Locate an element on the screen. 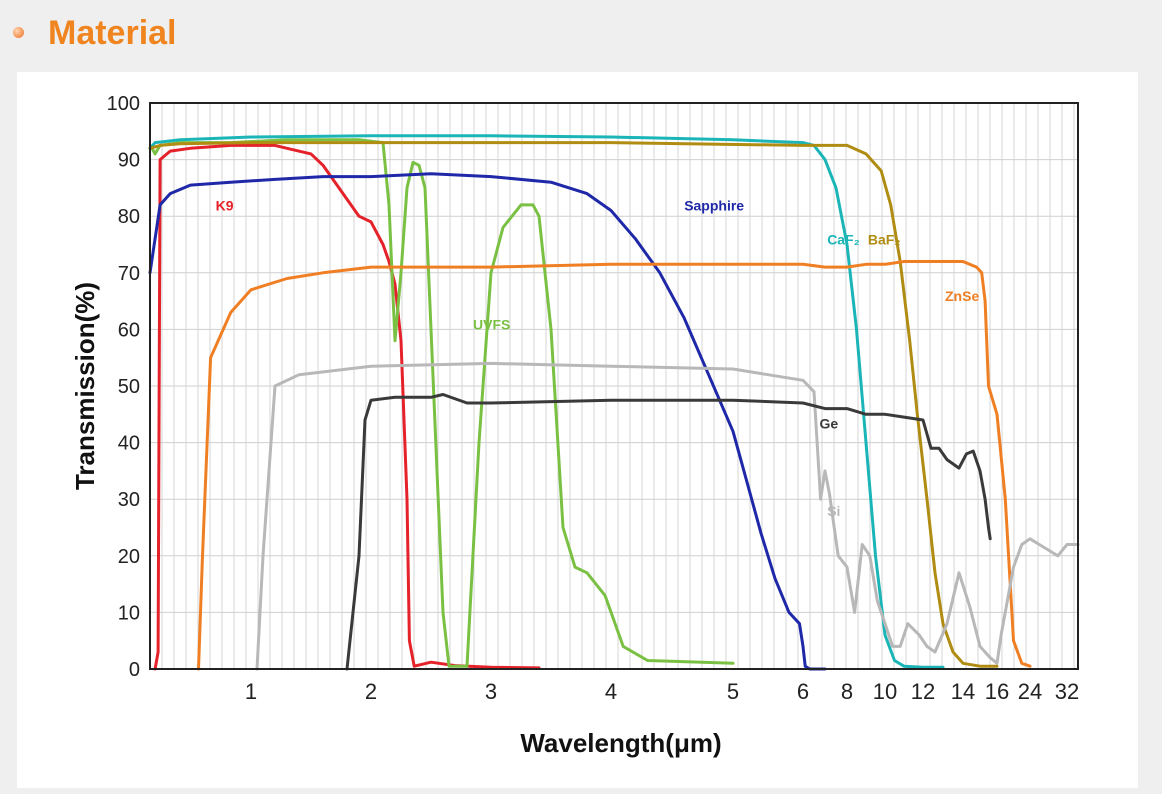 This screenshot has width=1162, height=794. x-tick-label: 1 is located at coordinates (251, 691).